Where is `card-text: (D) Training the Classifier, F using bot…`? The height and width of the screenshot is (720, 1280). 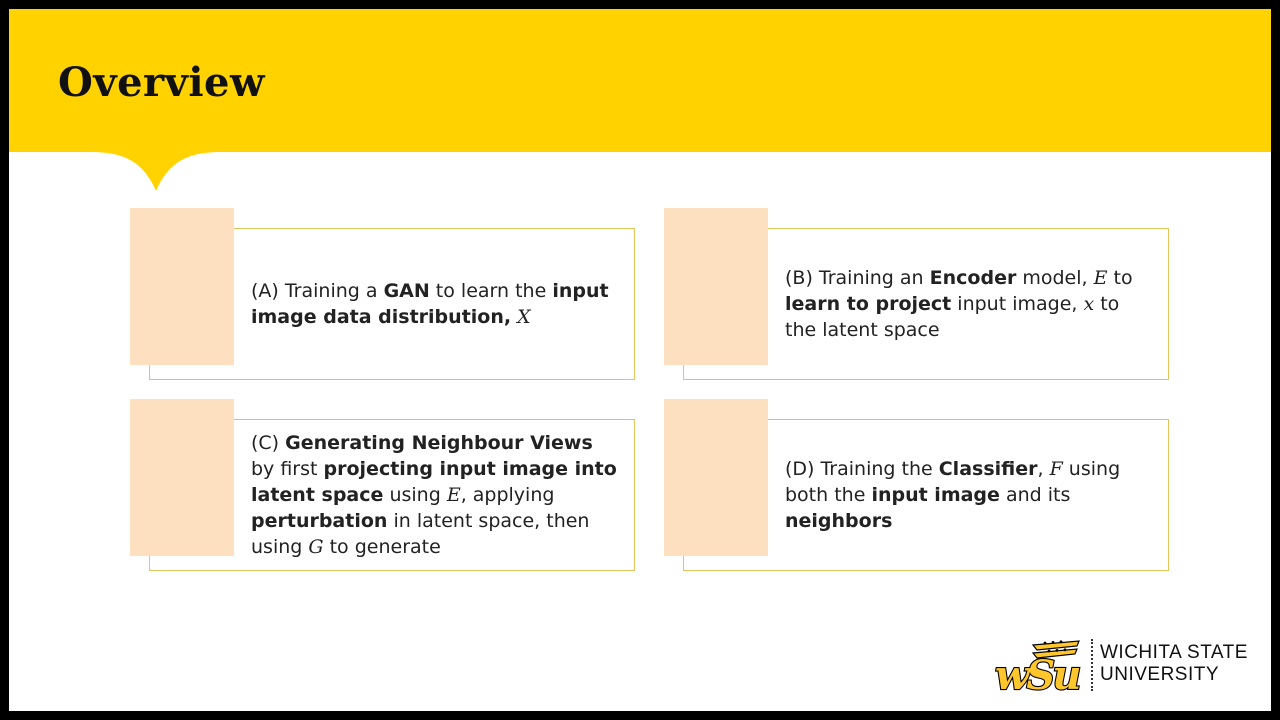
card-text: (D) Training the Classifier, F using bot… is located at coordinates (970, 495).